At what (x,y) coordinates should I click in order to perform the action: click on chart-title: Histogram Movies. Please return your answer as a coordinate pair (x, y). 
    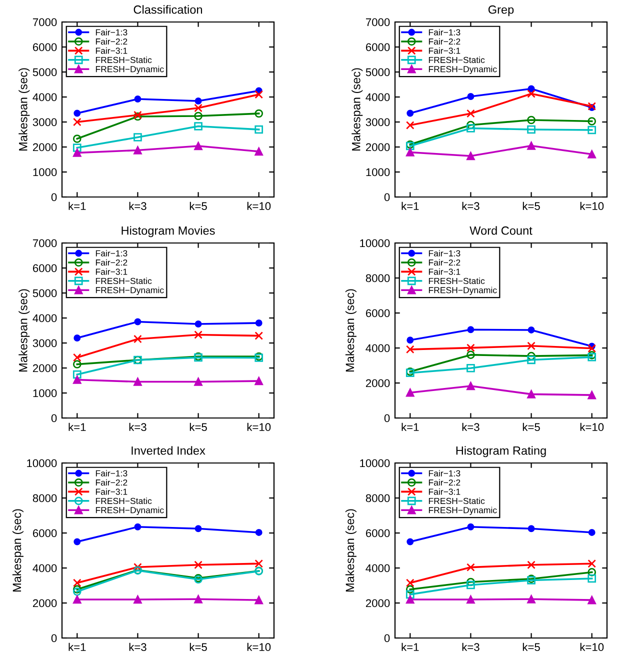
    Looking at the image, I should click on (168, 232).